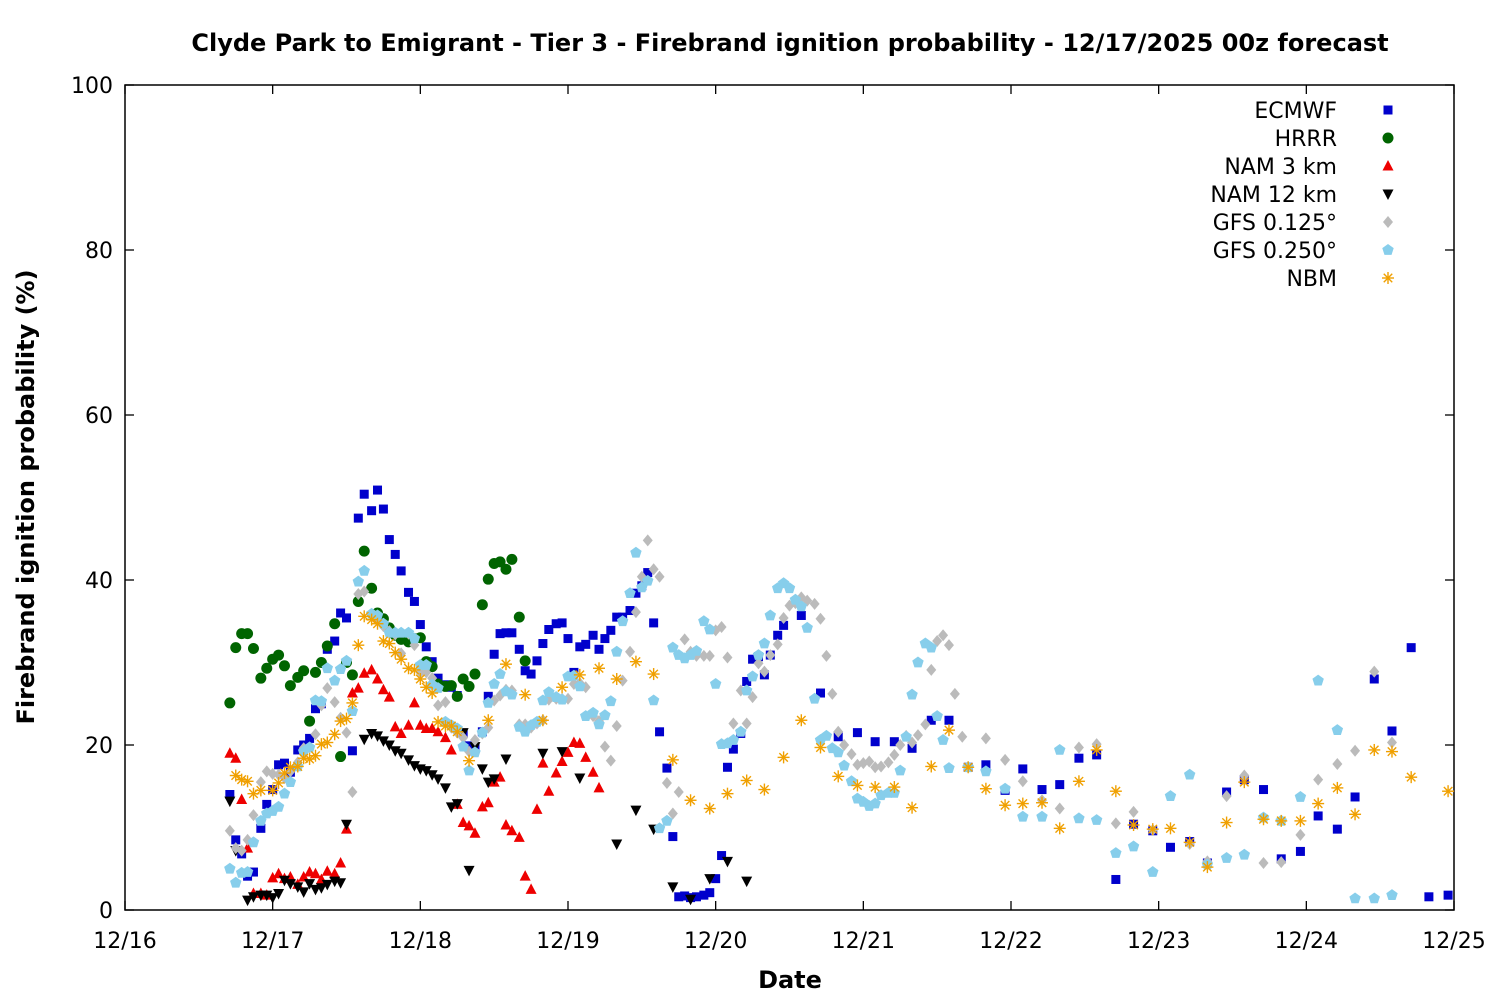 Image resolution: width=1500 pixels, height=1000 pixels. I want to click on legend-label-hrrr: HRRR, so click(1306, 139).